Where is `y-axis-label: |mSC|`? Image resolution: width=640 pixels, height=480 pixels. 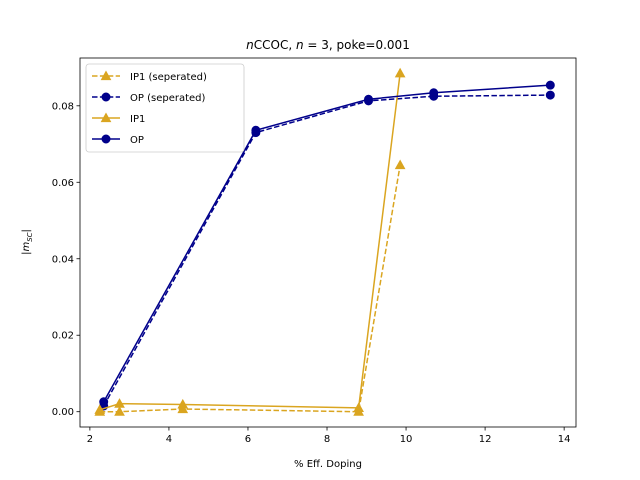 y-axis-label: |mSC| is located at coordinates (27, 242).